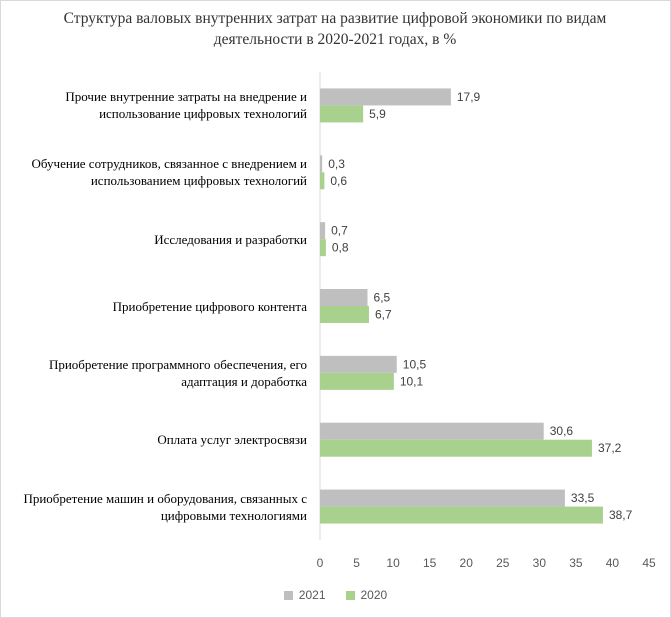  What do you see at coordinates (430, 563) in the screenshot?
I see `x-tick-label: 15` at bounding box center [430, 563].